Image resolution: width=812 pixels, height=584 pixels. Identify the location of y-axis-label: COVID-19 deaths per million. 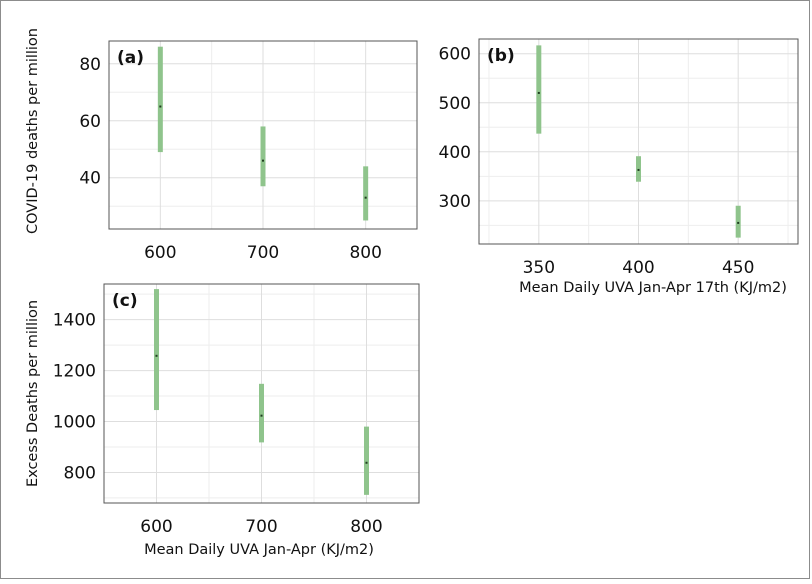
(33, 131).